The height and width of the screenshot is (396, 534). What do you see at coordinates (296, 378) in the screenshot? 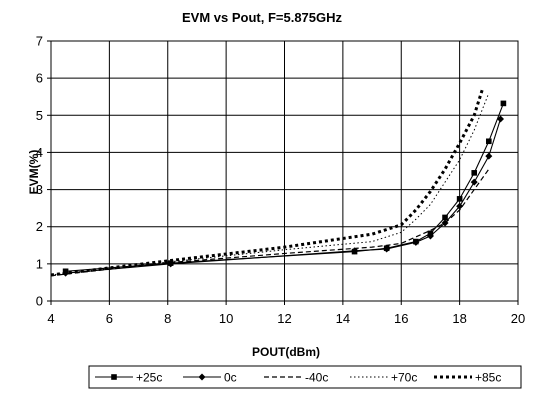
I see `legend-item: -40c` at bounding box center [296, 378].